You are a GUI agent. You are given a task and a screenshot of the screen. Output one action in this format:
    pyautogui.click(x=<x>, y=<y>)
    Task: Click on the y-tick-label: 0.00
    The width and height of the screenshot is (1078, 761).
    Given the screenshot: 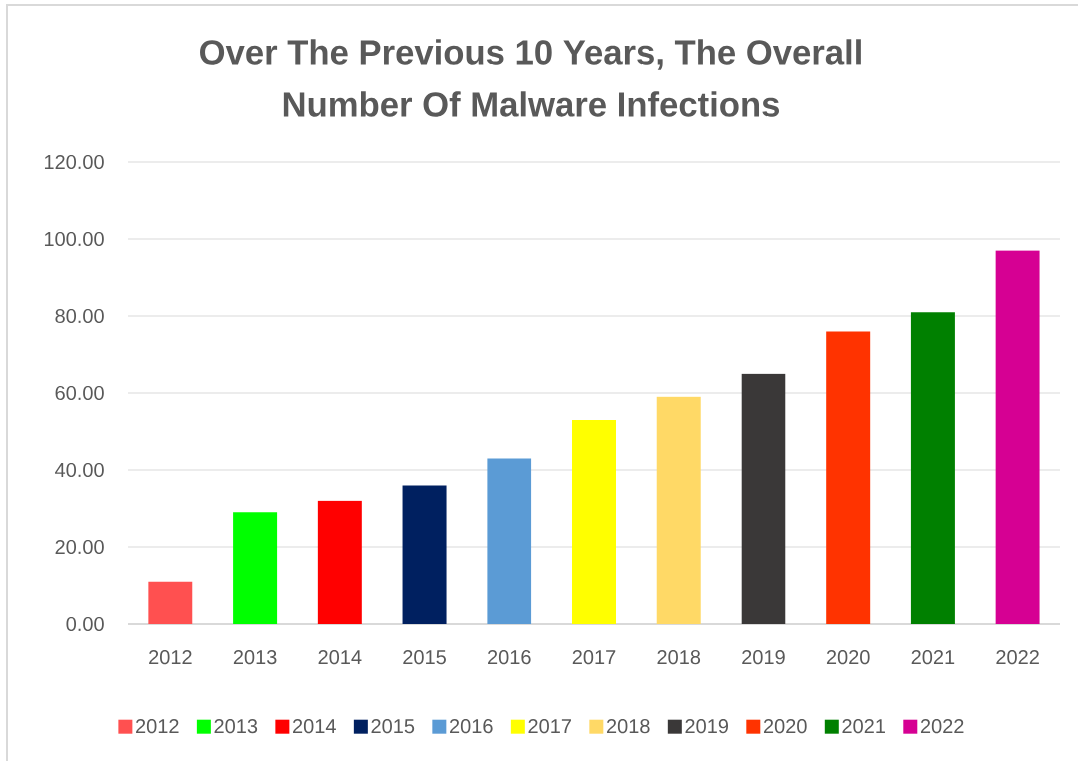 What is the action you would take?
    pyautogui.click(x=85, y=624)
    